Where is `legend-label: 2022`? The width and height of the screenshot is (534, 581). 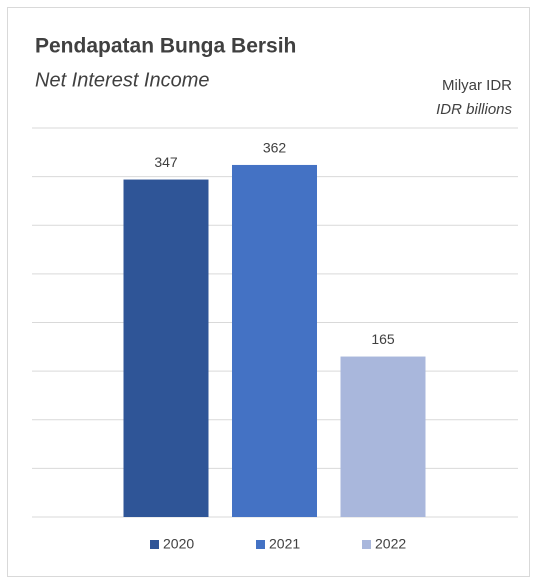 legend-label: 2022 is located at coordinates (390, 544).